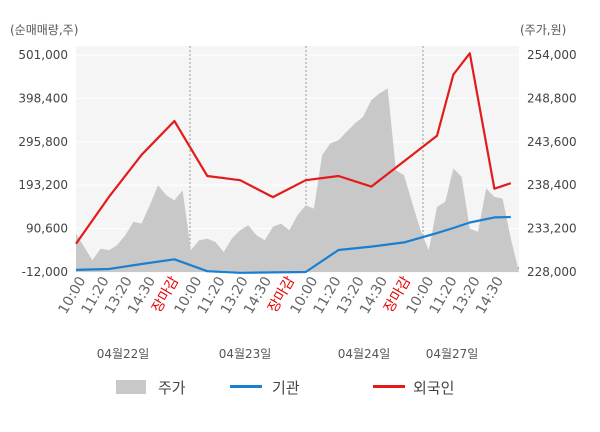  What do you see at coordinates (43, 185) in the screenshot?
I see `left-tick-label: 193,200` at bounding box center [43, 185].